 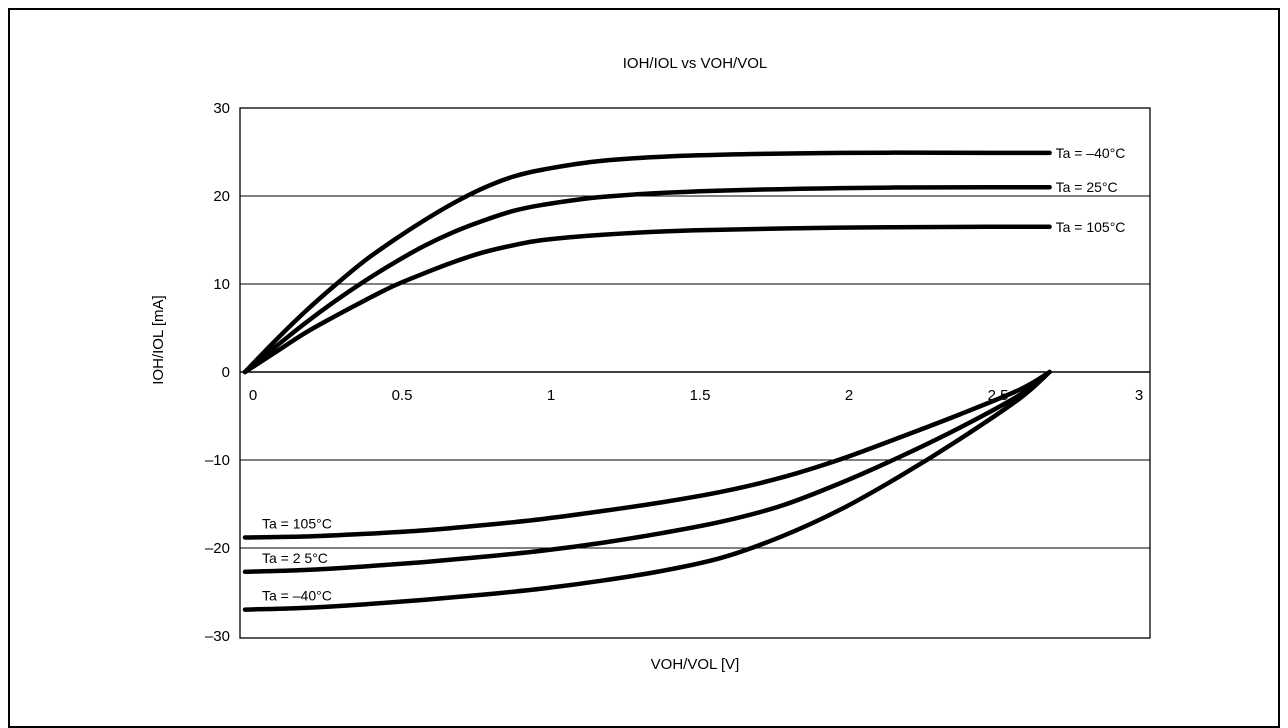 I want to click on series-label-1: Ta = 25°C, so click(x=1087, y=187).